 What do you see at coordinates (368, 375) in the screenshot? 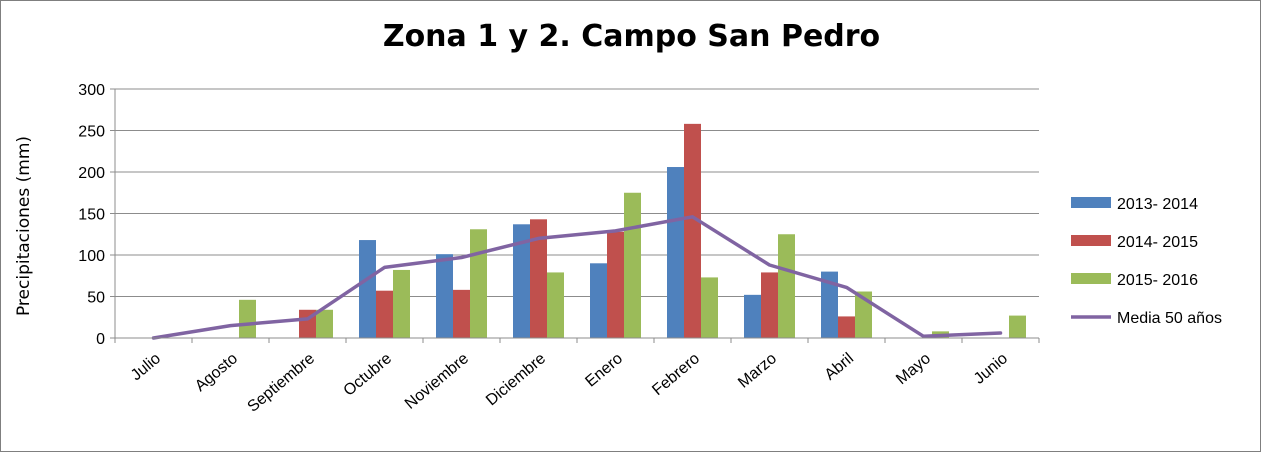
I see `x-tick-label: Octubre` at bounding box center [368, 375].